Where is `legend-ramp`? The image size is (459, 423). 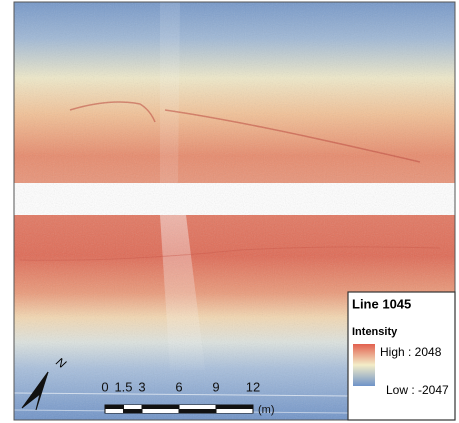
legend-ramp is located at coordinates (364, 365).